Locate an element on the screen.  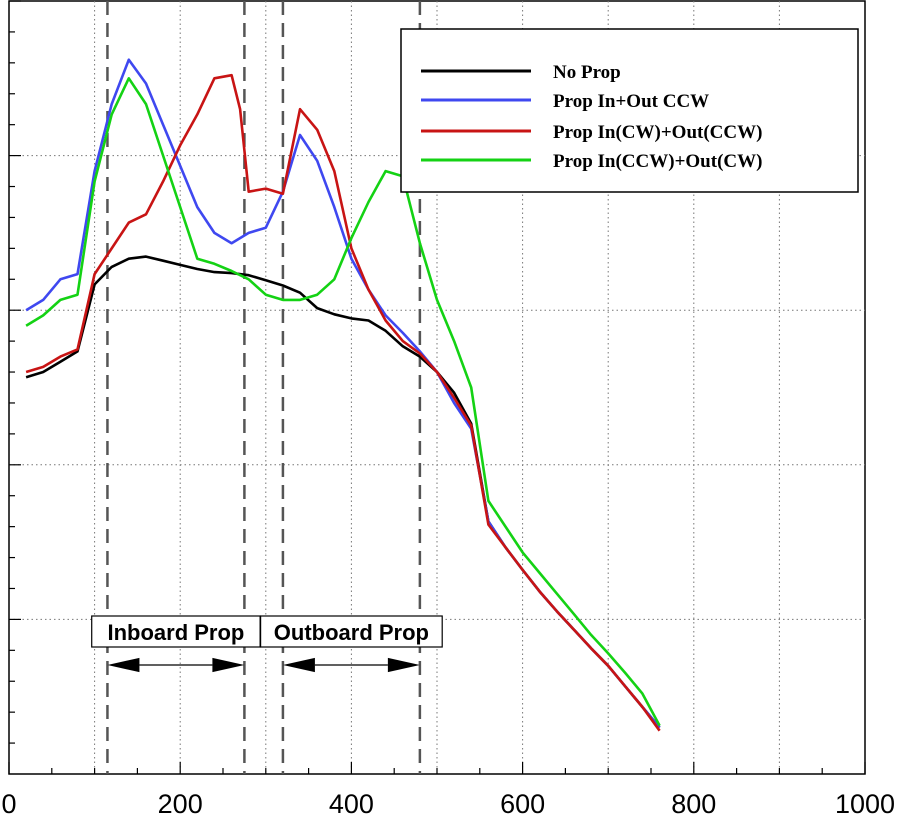
region-annotations: Inboard Prop Outboard Prop is located at coordinates (267, 644).